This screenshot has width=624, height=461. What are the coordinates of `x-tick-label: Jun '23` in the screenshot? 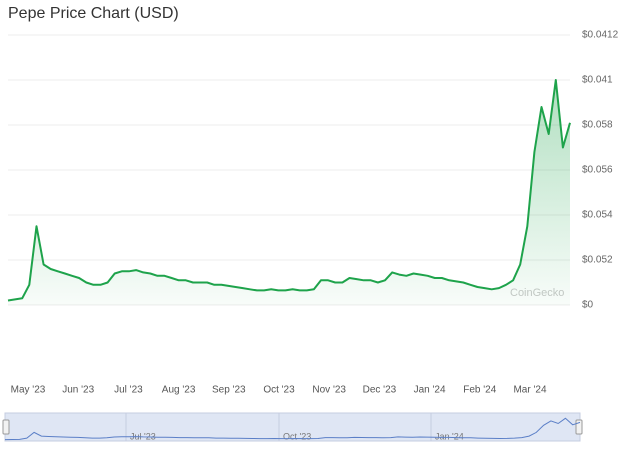 It's located at (78, 390).